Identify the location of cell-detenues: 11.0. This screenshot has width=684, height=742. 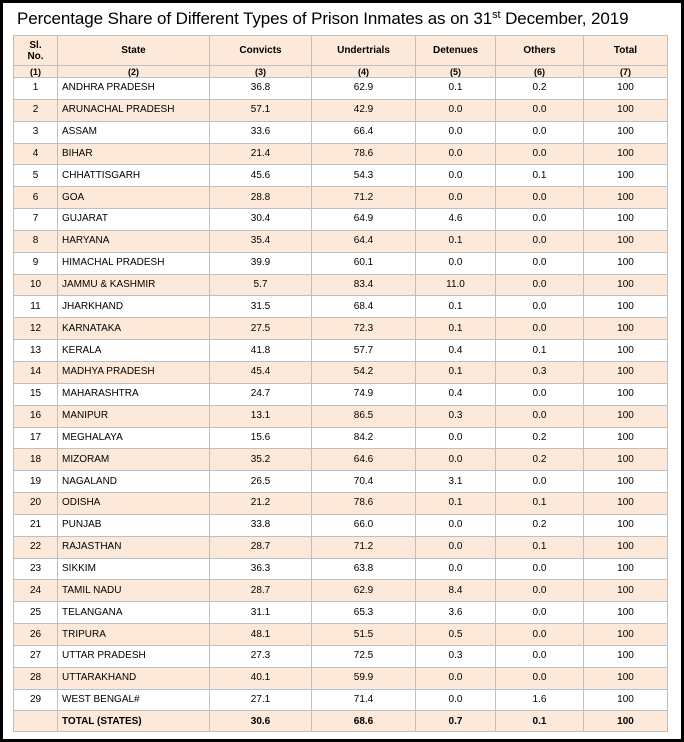
(455, 285).